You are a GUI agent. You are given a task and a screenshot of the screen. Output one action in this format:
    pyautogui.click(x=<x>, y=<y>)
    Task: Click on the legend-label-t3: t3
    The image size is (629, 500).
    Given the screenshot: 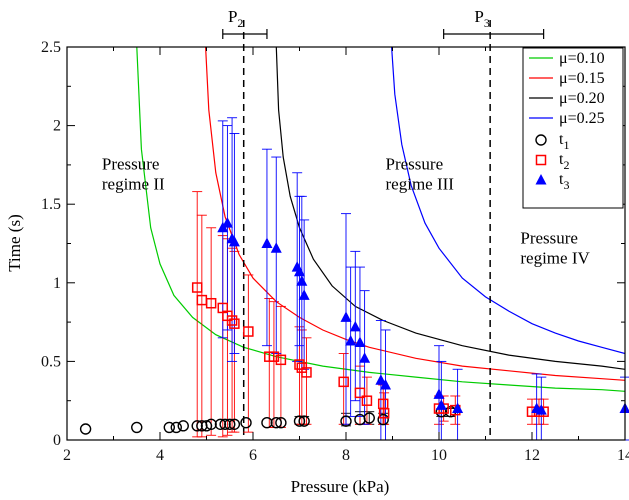 What is the action you would take?
    pyautogui.click(x=564, y=181)
    